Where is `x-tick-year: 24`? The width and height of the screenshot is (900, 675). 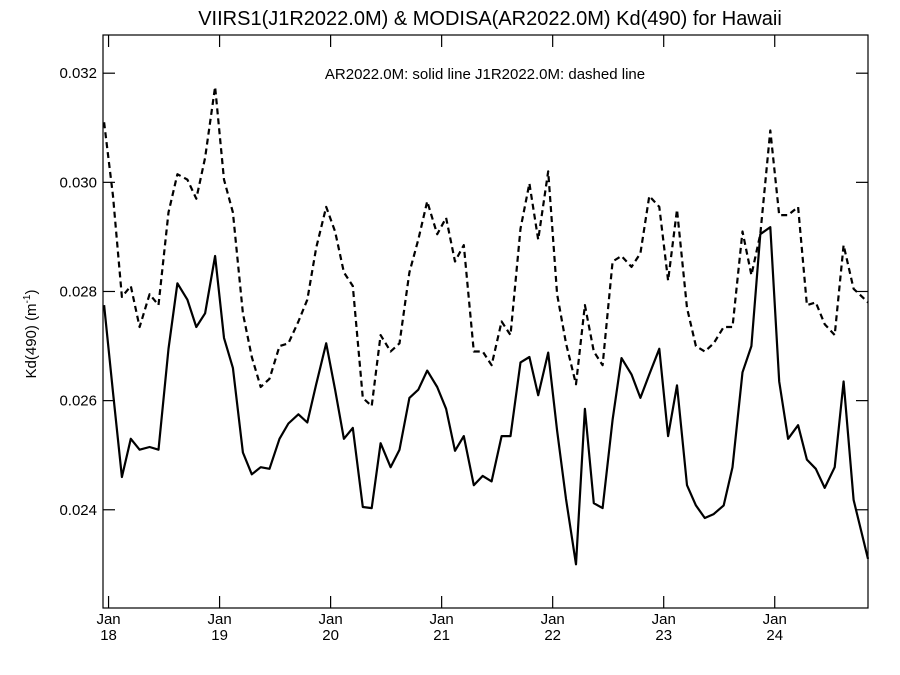
x-tick-year: 24 is located at coordinates (774, 635).